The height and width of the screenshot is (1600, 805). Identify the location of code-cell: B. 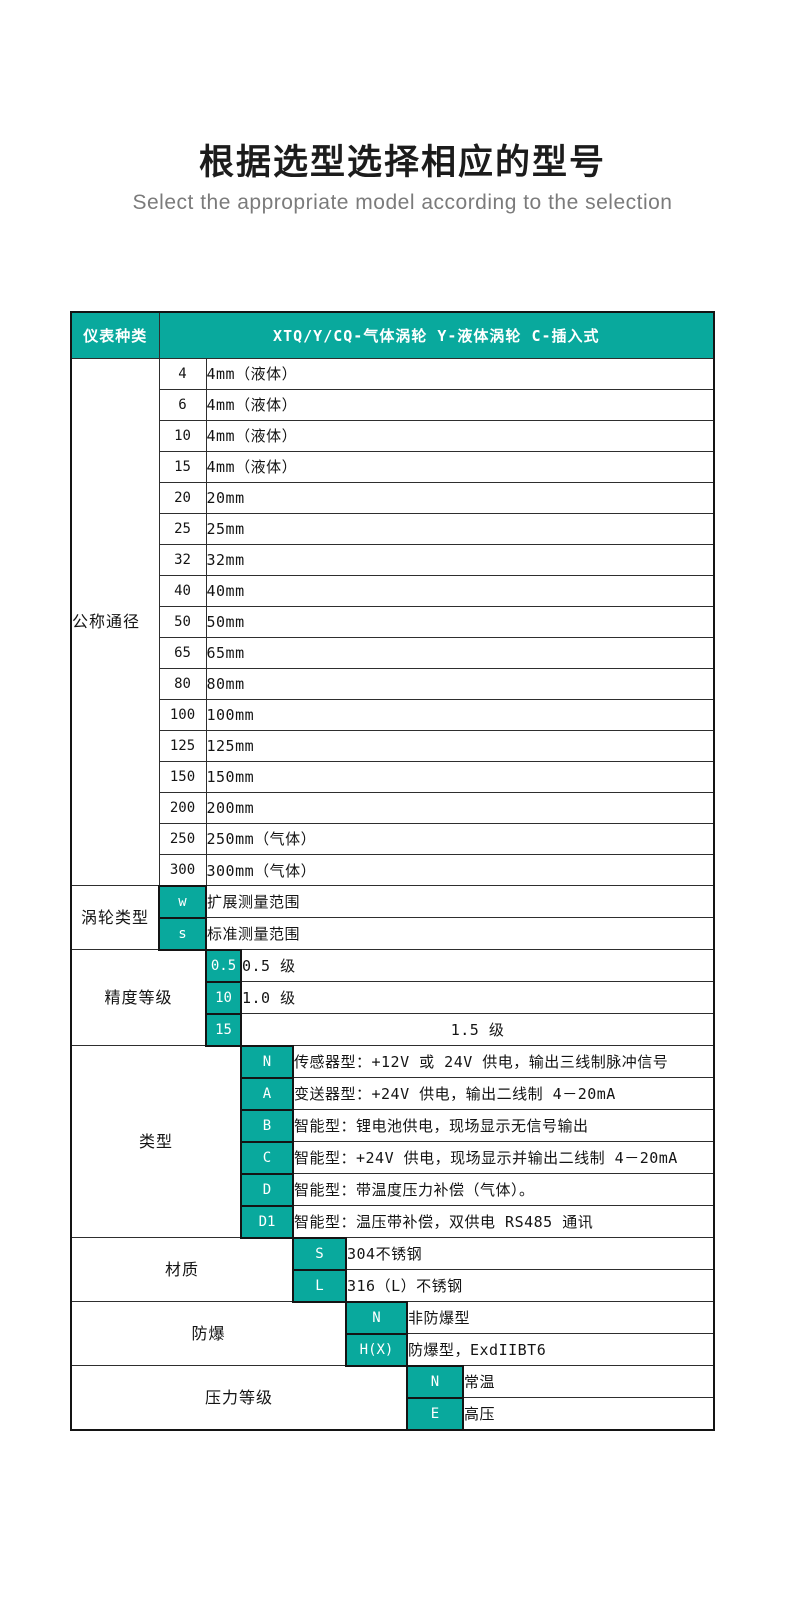
(267, 1125).